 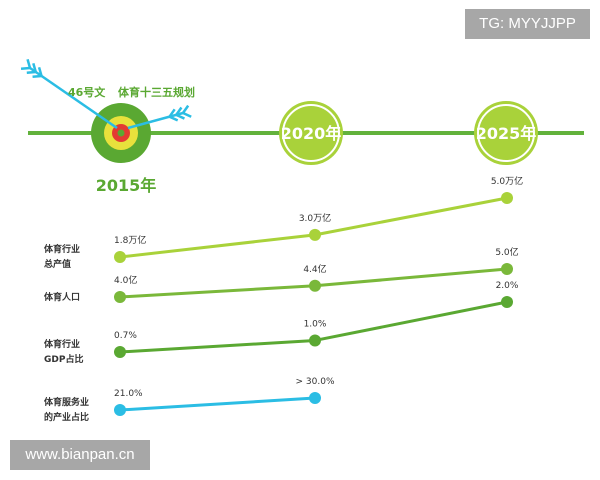 I want to click on milestone-2020年-outer, so click(x=311, y=133).